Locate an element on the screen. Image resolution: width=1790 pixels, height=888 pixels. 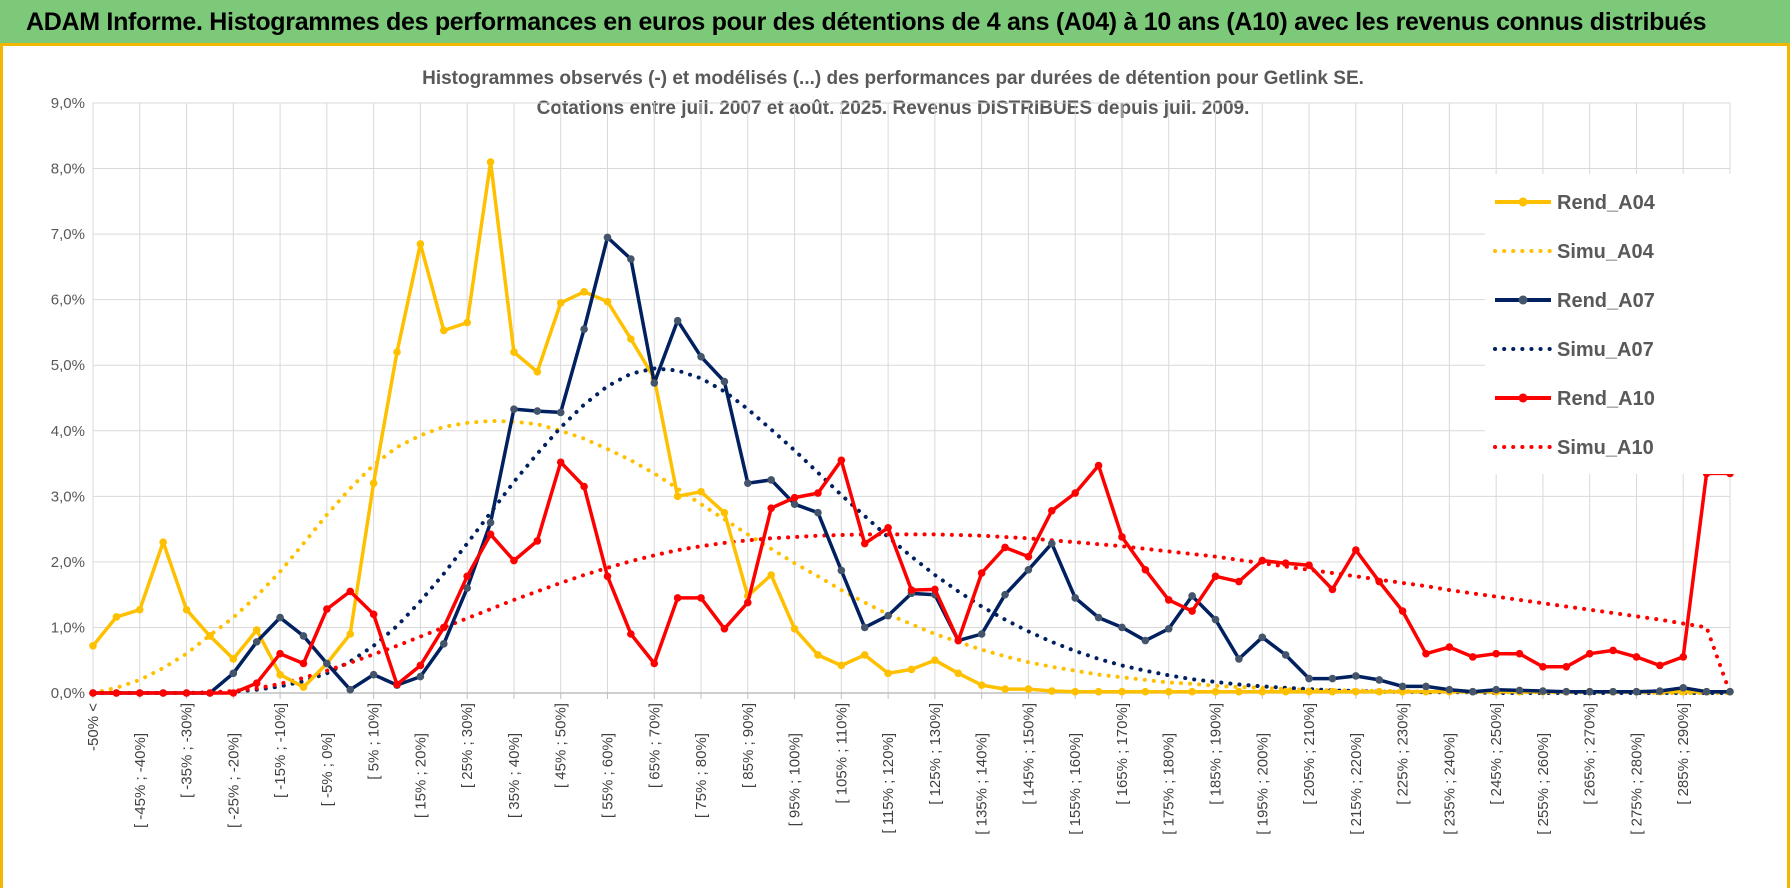
legend-label: Rend_A07 is located at coordinates (1606, 301).